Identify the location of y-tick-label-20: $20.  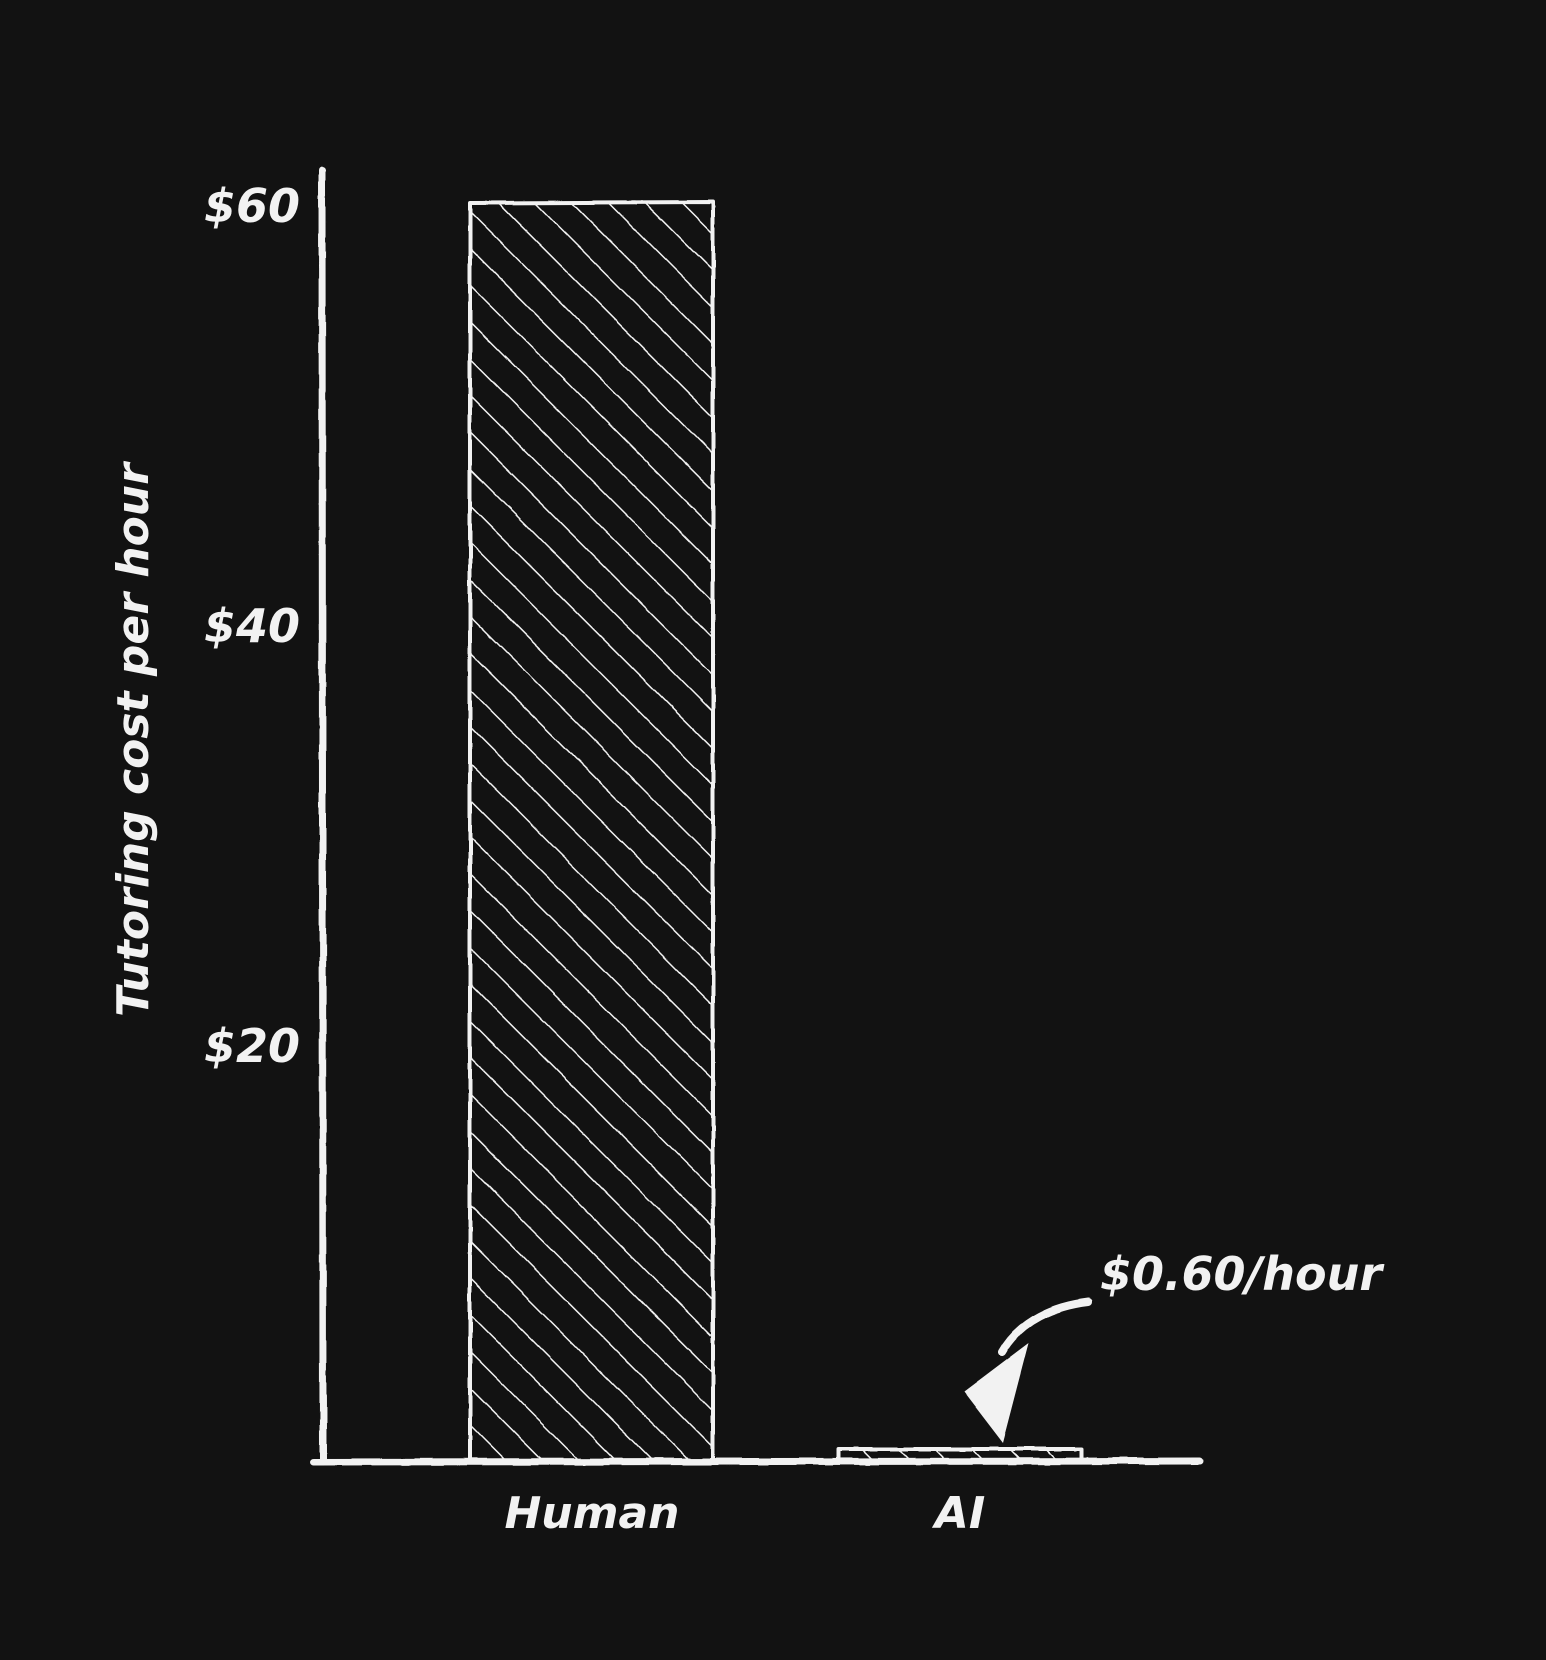
(252, 1046).